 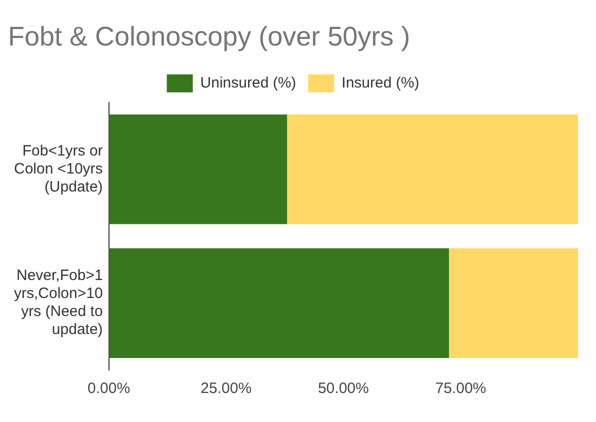 What do you see at coordinates (381, 83) in the screenshot?
I see `legend-label: Insured (%)` at bounding box center [381, 83].